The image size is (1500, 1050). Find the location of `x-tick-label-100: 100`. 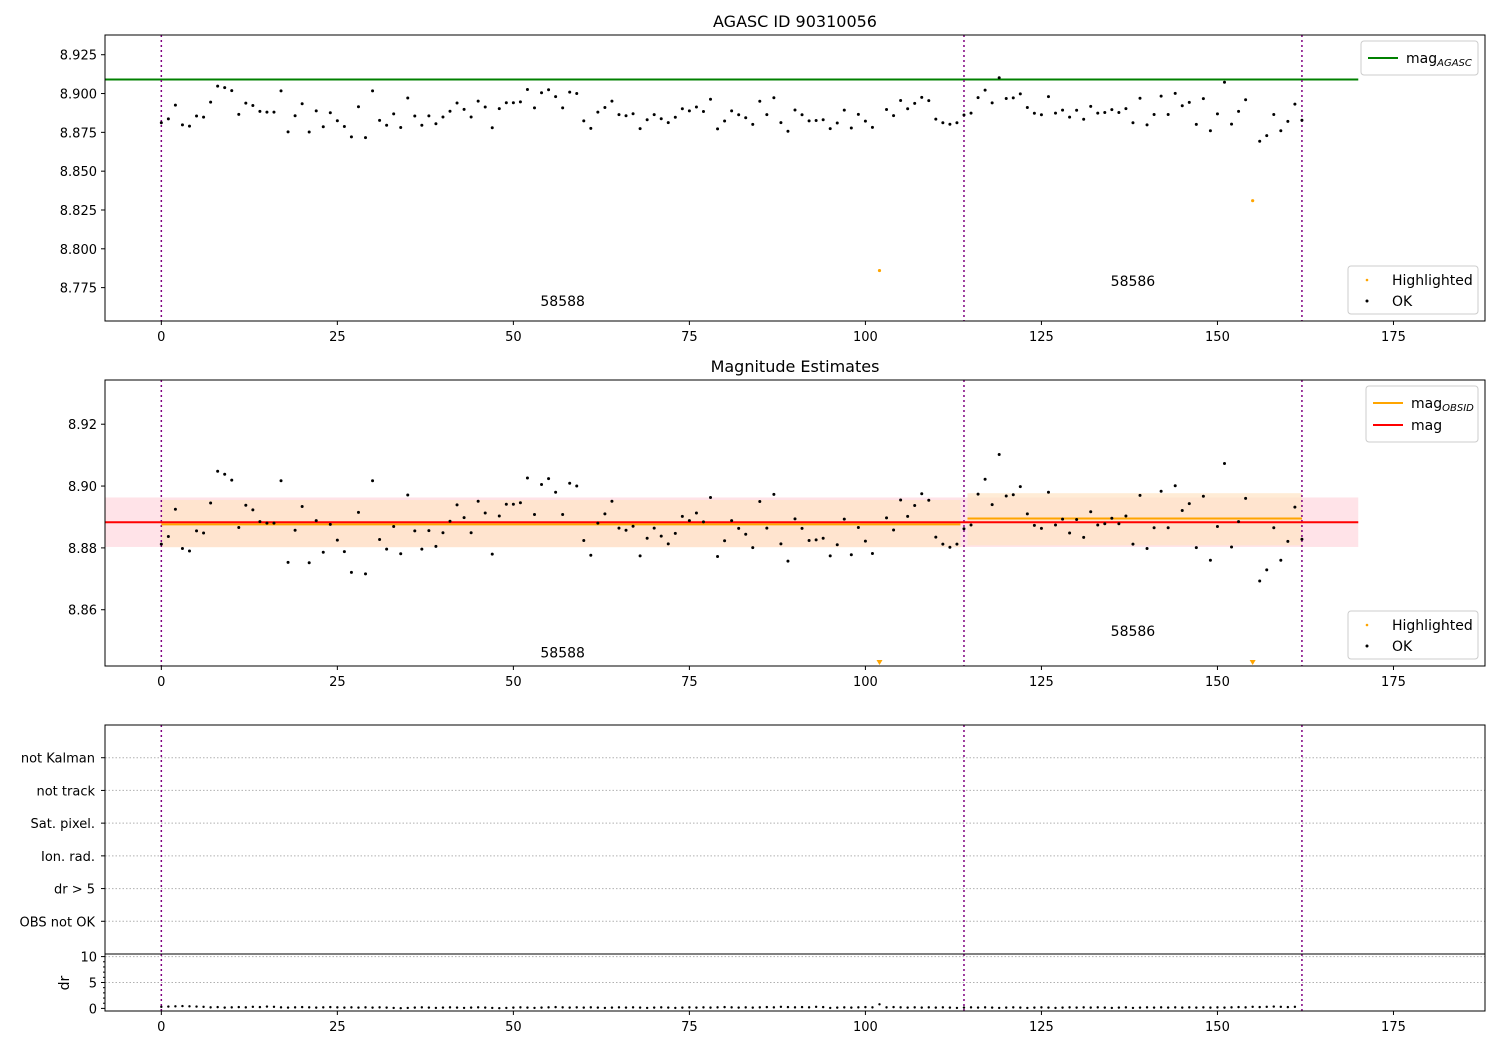

x-tick-label-100: 100 is located at coordinates (865, 337).